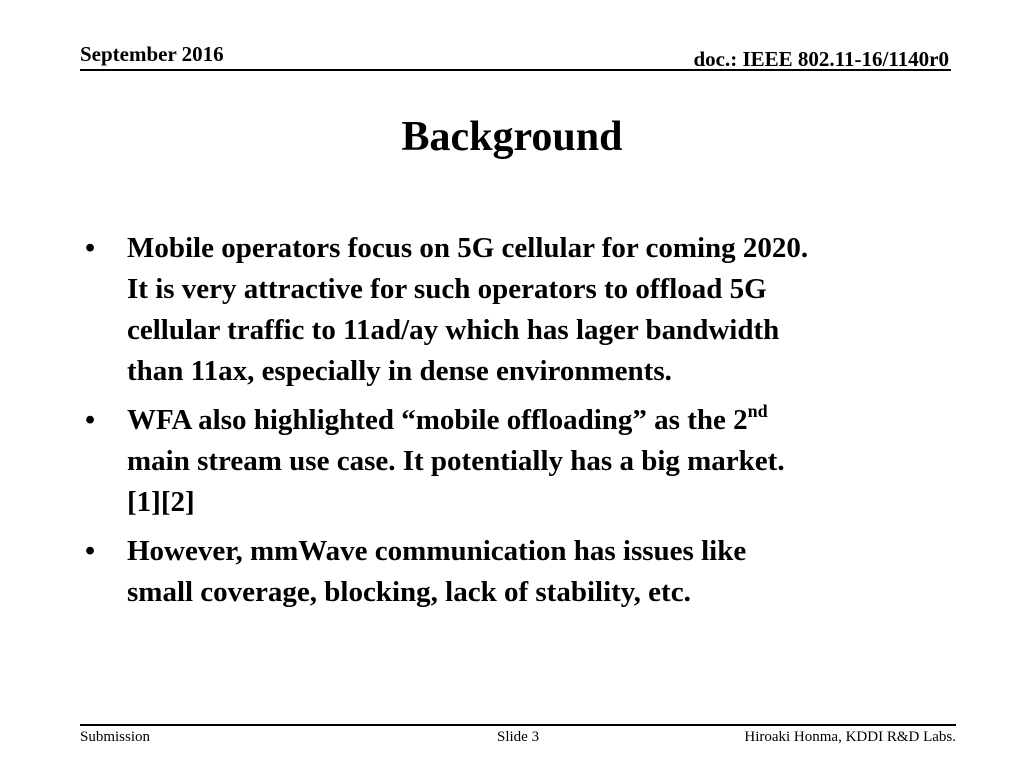 The width and height of the screenshot is (1024, 768). What do you see at coordinates (518, 725) in the screenshot?
I see `footer-divider` at bounding box center [518, 725].